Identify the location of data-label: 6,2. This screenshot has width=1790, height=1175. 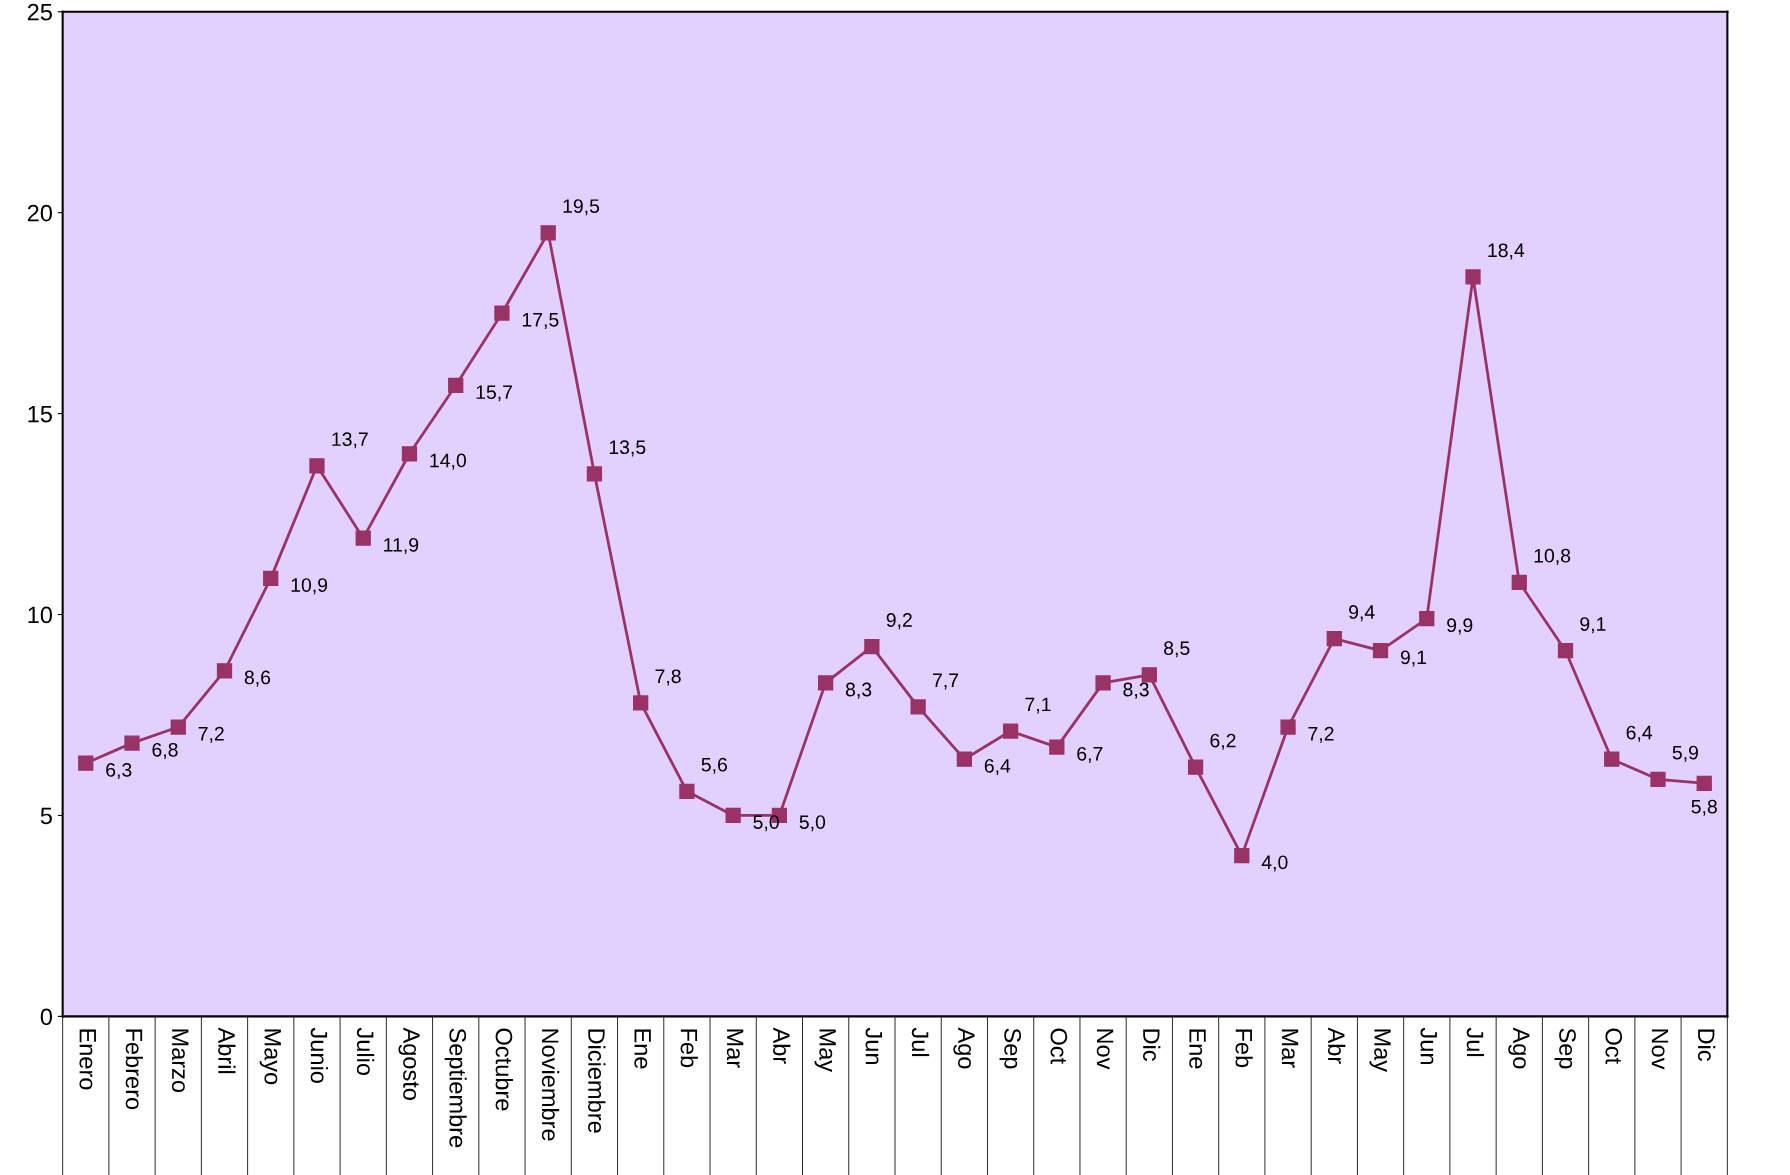
(1223, 741).